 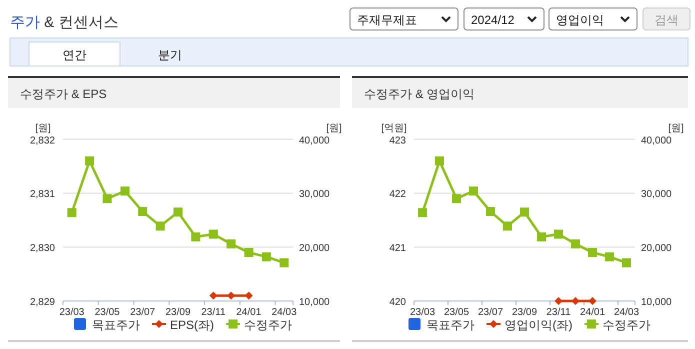 I want to click on y-tick-label: 2,832, so click(x=43, y=140).